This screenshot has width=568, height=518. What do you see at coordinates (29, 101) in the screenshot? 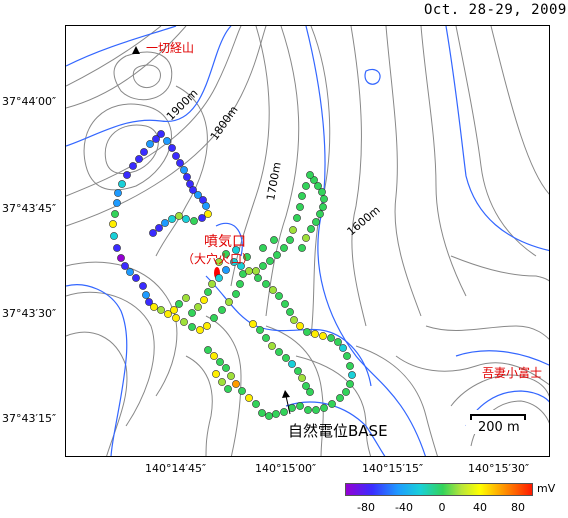
I see `lat-label-1: 37°44′00″` at bounding box center [29, 101].